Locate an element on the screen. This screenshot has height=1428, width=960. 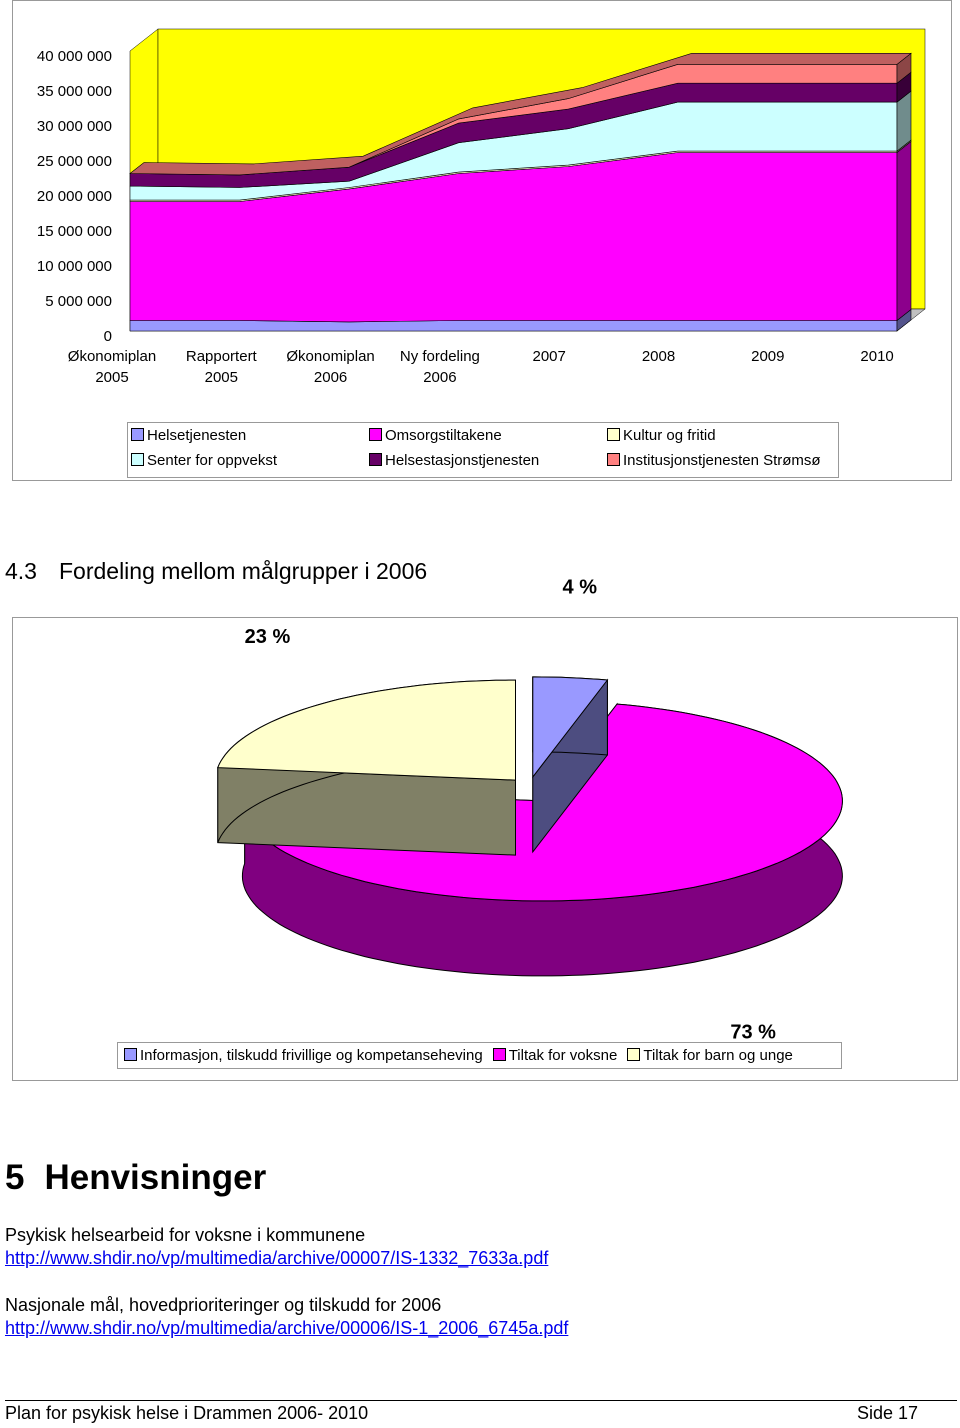
x-tick-label: Økonomiplan 2005 is located at coordinates (112, 367).